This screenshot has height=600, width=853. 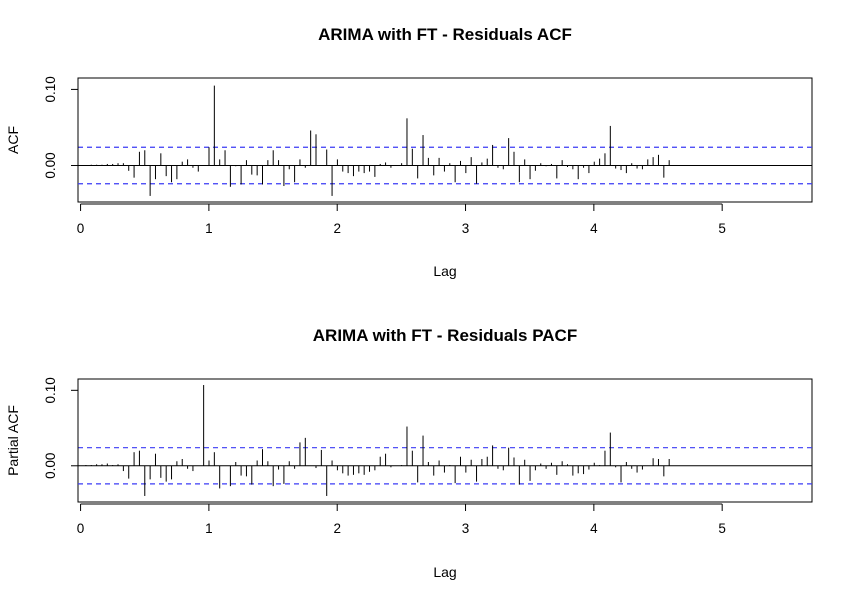 I want to click on y-axis-label: ACF, so click(x=13, y=140).